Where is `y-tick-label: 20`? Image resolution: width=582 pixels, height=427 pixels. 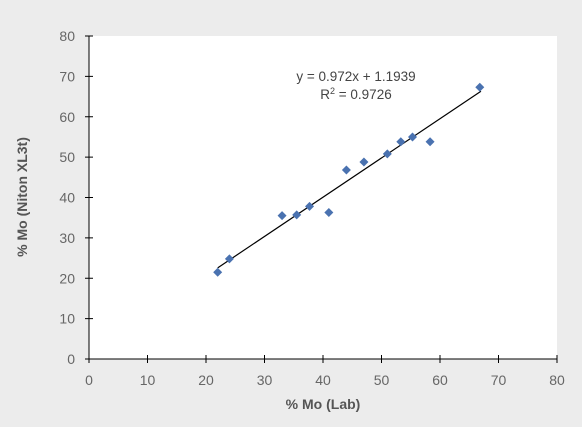 y-tick-label: 20 is located at coordinates (67, 278).